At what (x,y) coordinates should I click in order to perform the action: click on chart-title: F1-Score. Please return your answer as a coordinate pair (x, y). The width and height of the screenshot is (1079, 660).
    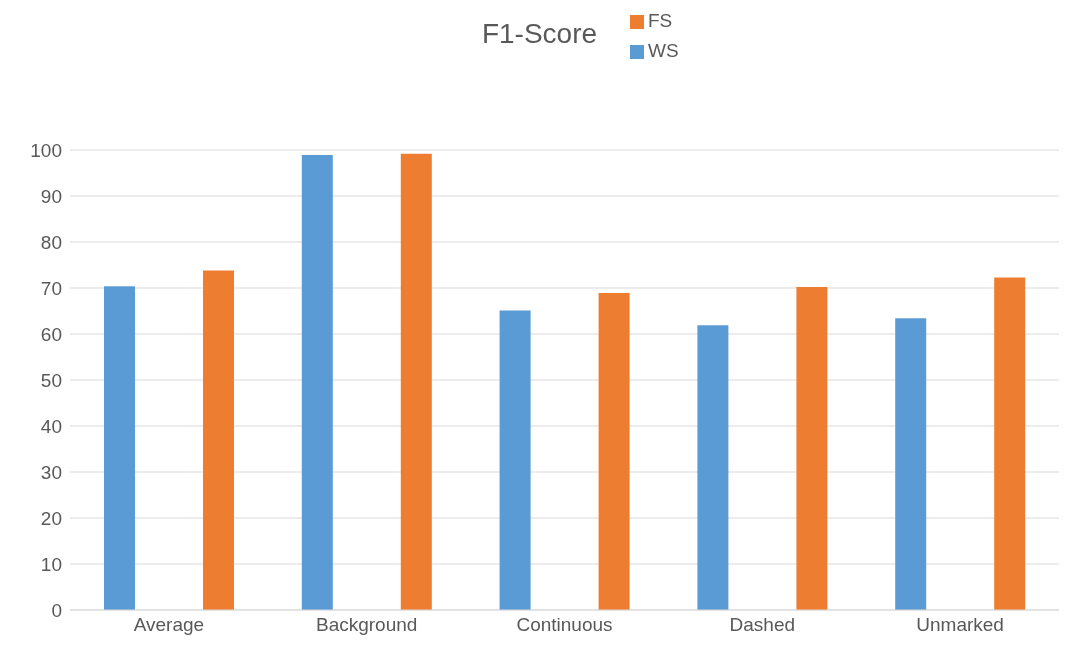
    Looking at the image, I should click on (539, 33).